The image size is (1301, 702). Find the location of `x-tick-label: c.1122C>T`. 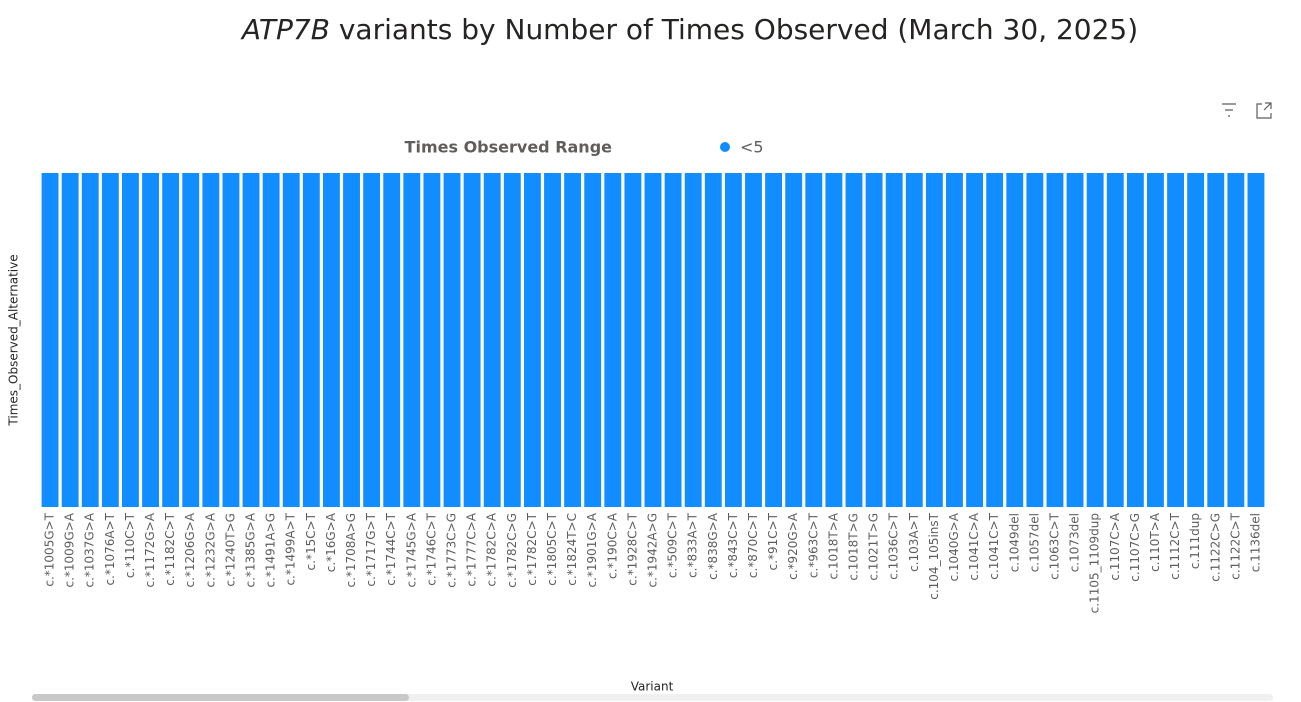

x-tick-label: c.1122C>T is located at coordinates (1235, 545).